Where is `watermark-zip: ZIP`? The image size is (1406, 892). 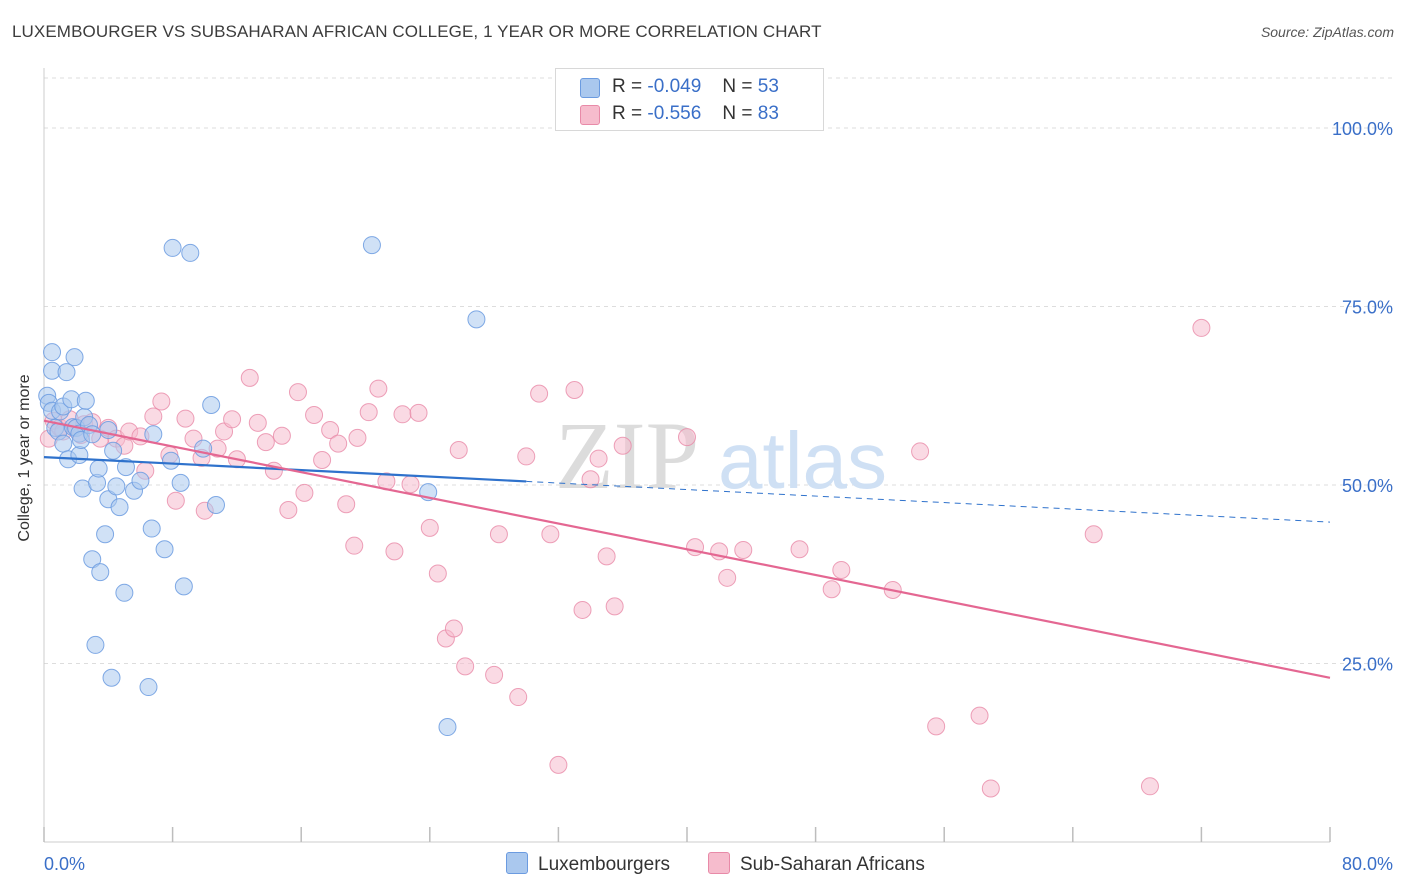 watermark-zip: ZIP is located at coordinates (627, 455).